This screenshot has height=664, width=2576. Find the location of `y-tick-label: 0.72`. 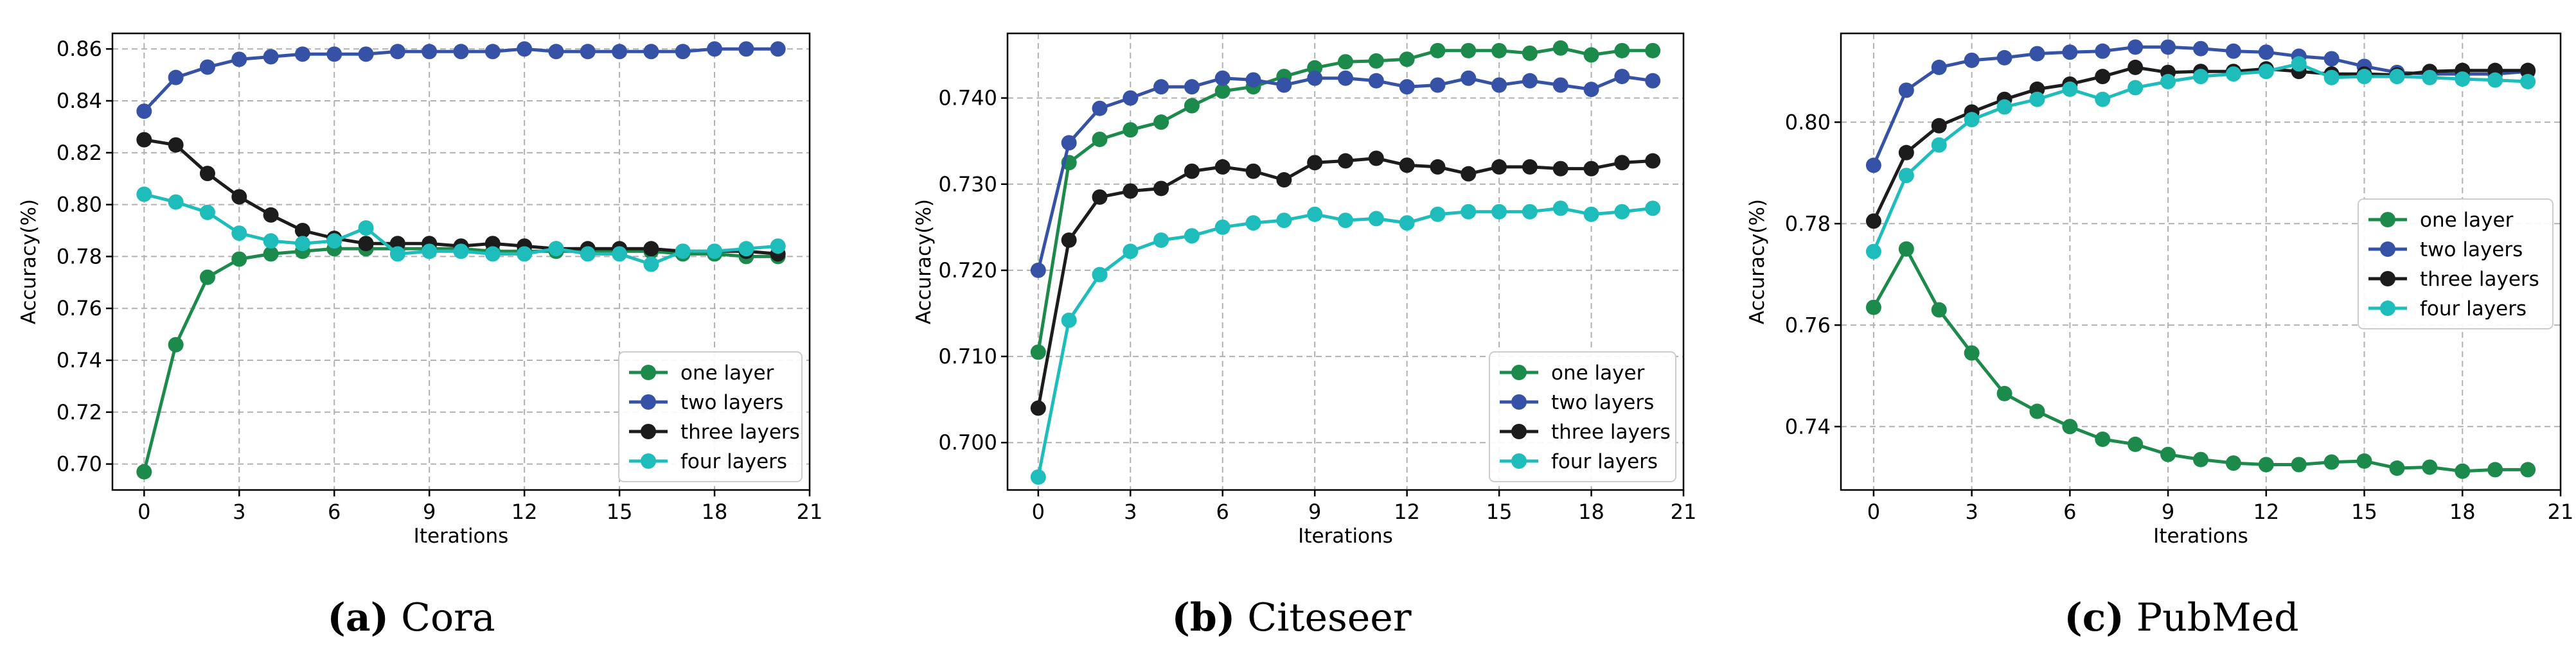

y-tick-label: 0.72 is located at coordinates (80, 412).